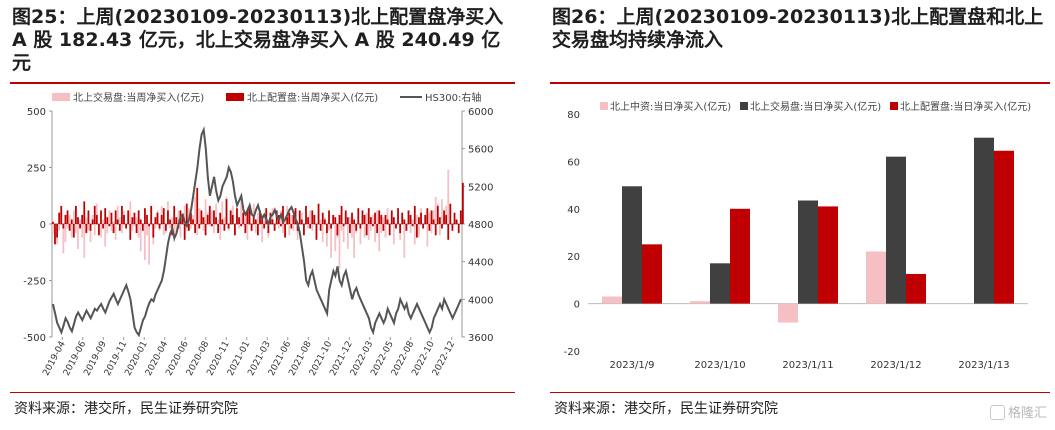 Image resolution: width=1055 pixels, height=430 pixels. I want to click on y-tick-label: -250, so click(34, 282).